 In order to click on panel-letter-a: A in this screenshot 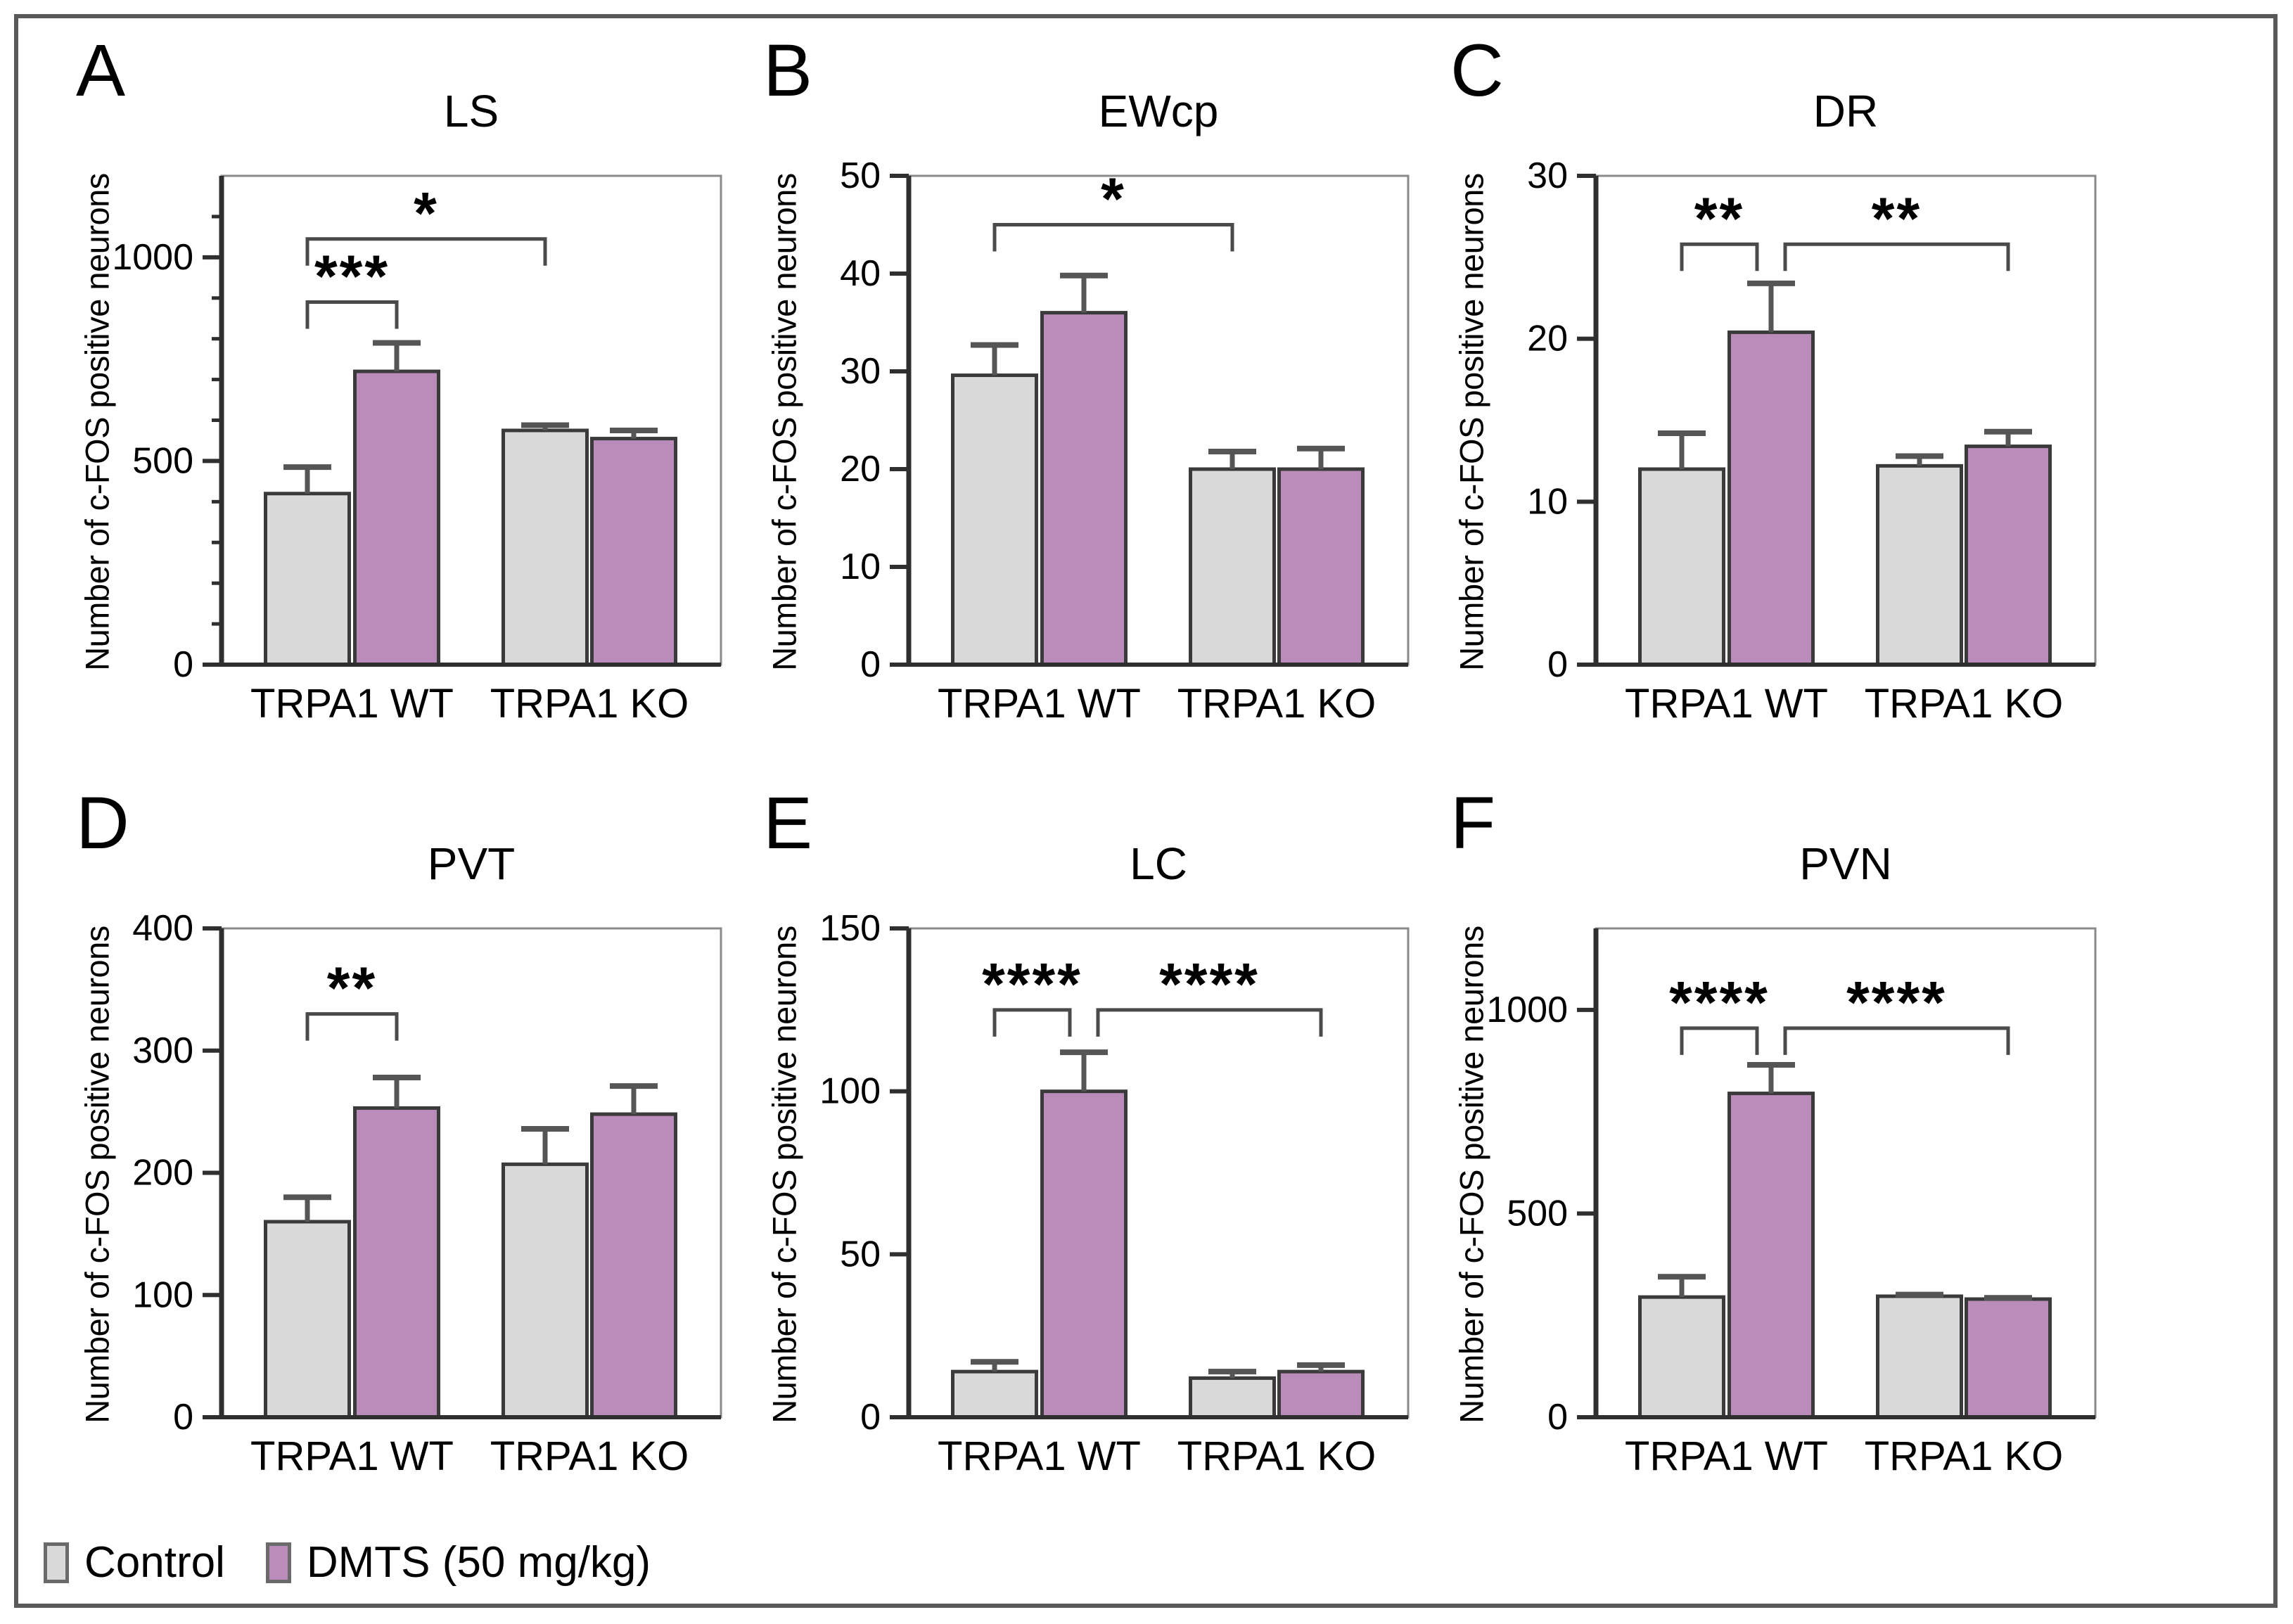, I will do `click(101, 71)`.